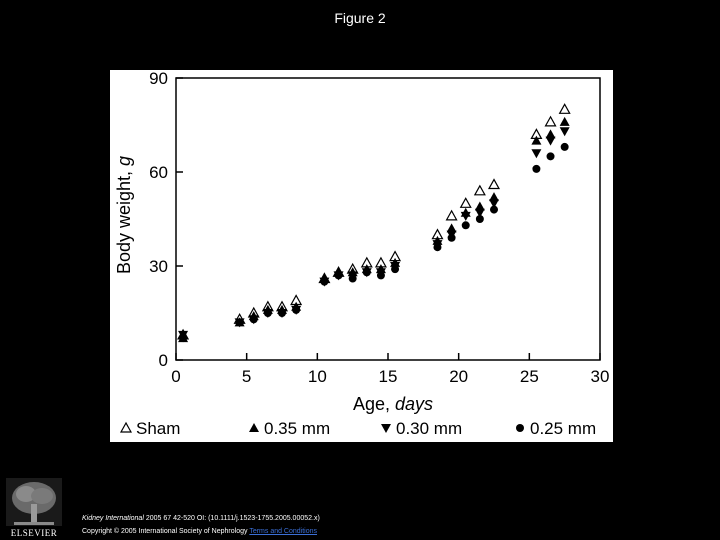 Image resolution: width=720 pixels, height=540 pixels. Describe the element at coordinates (34, 502) in the screenshot. I see `elsevier-tree-logo` at that location.